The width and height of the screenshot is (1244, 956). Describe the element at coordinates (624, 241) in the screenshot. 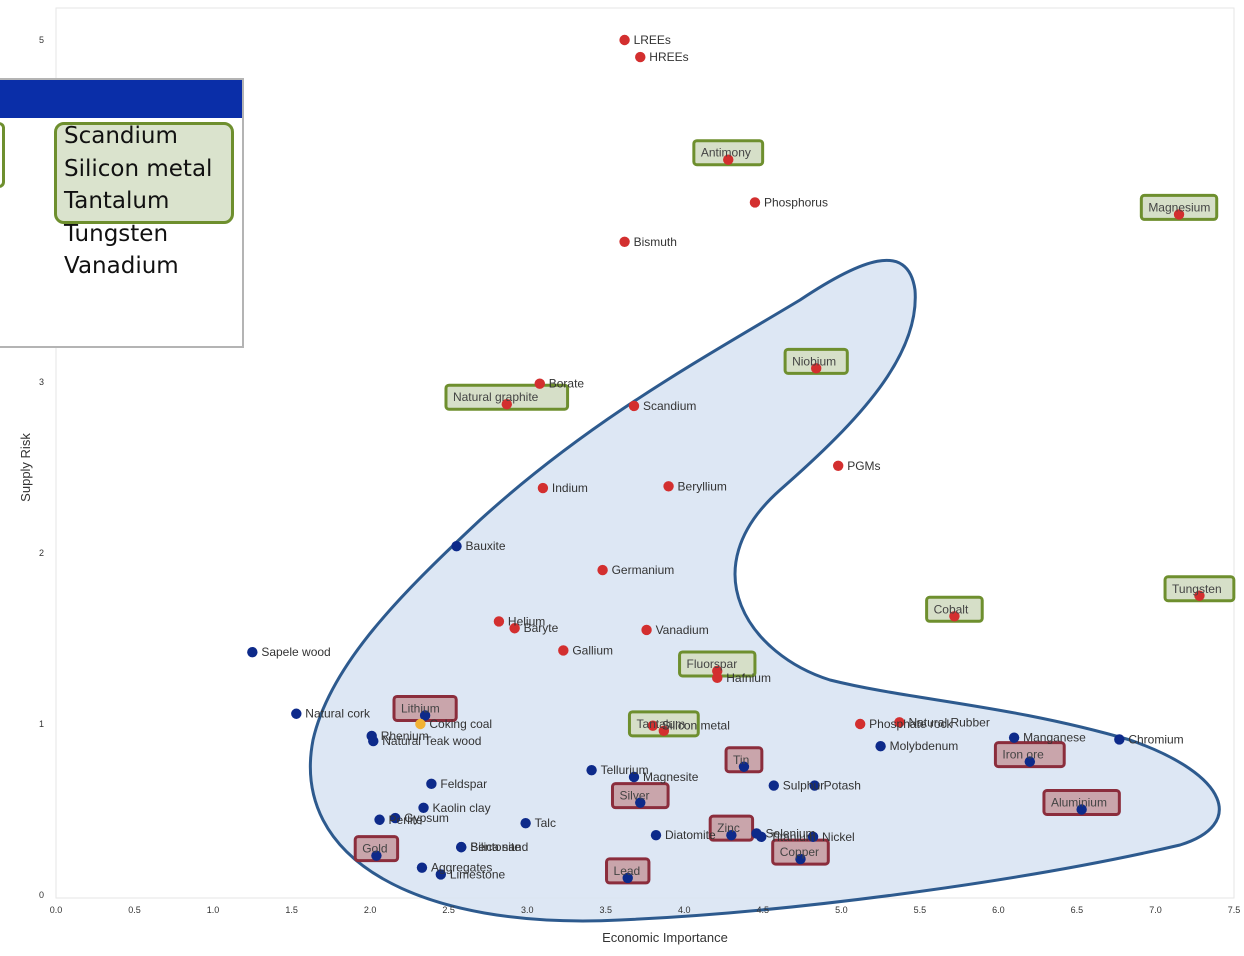

I see `point-bismuth` at that location.